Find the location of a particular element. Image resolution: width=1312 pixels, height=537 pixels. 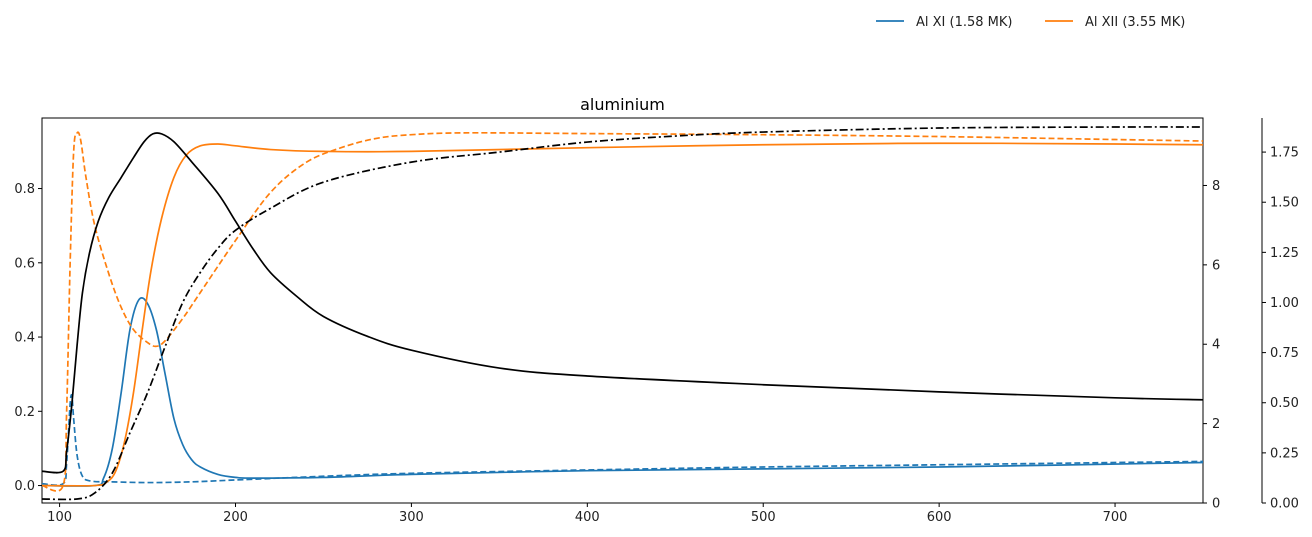

y-right-tick-label: 4 is located at coordinates (1216, 345).